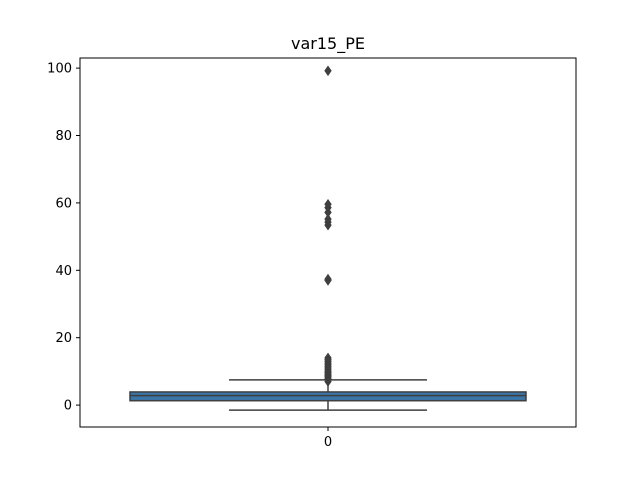  I want to click on x-tick-label: 0, so click(328, 442).